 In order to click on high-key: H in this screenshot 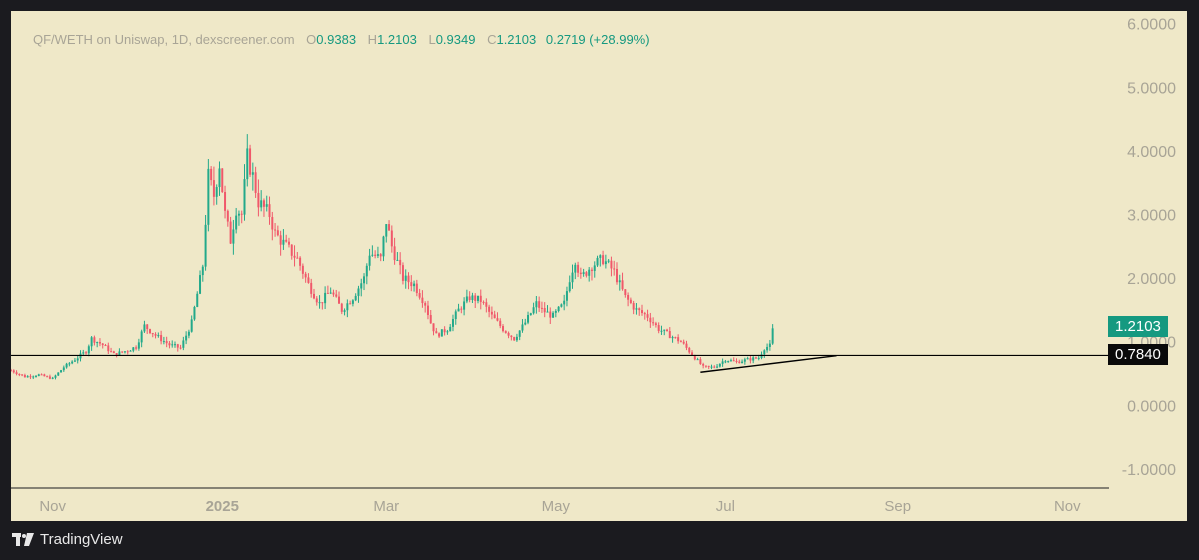, I will do `click(372, 39)`.